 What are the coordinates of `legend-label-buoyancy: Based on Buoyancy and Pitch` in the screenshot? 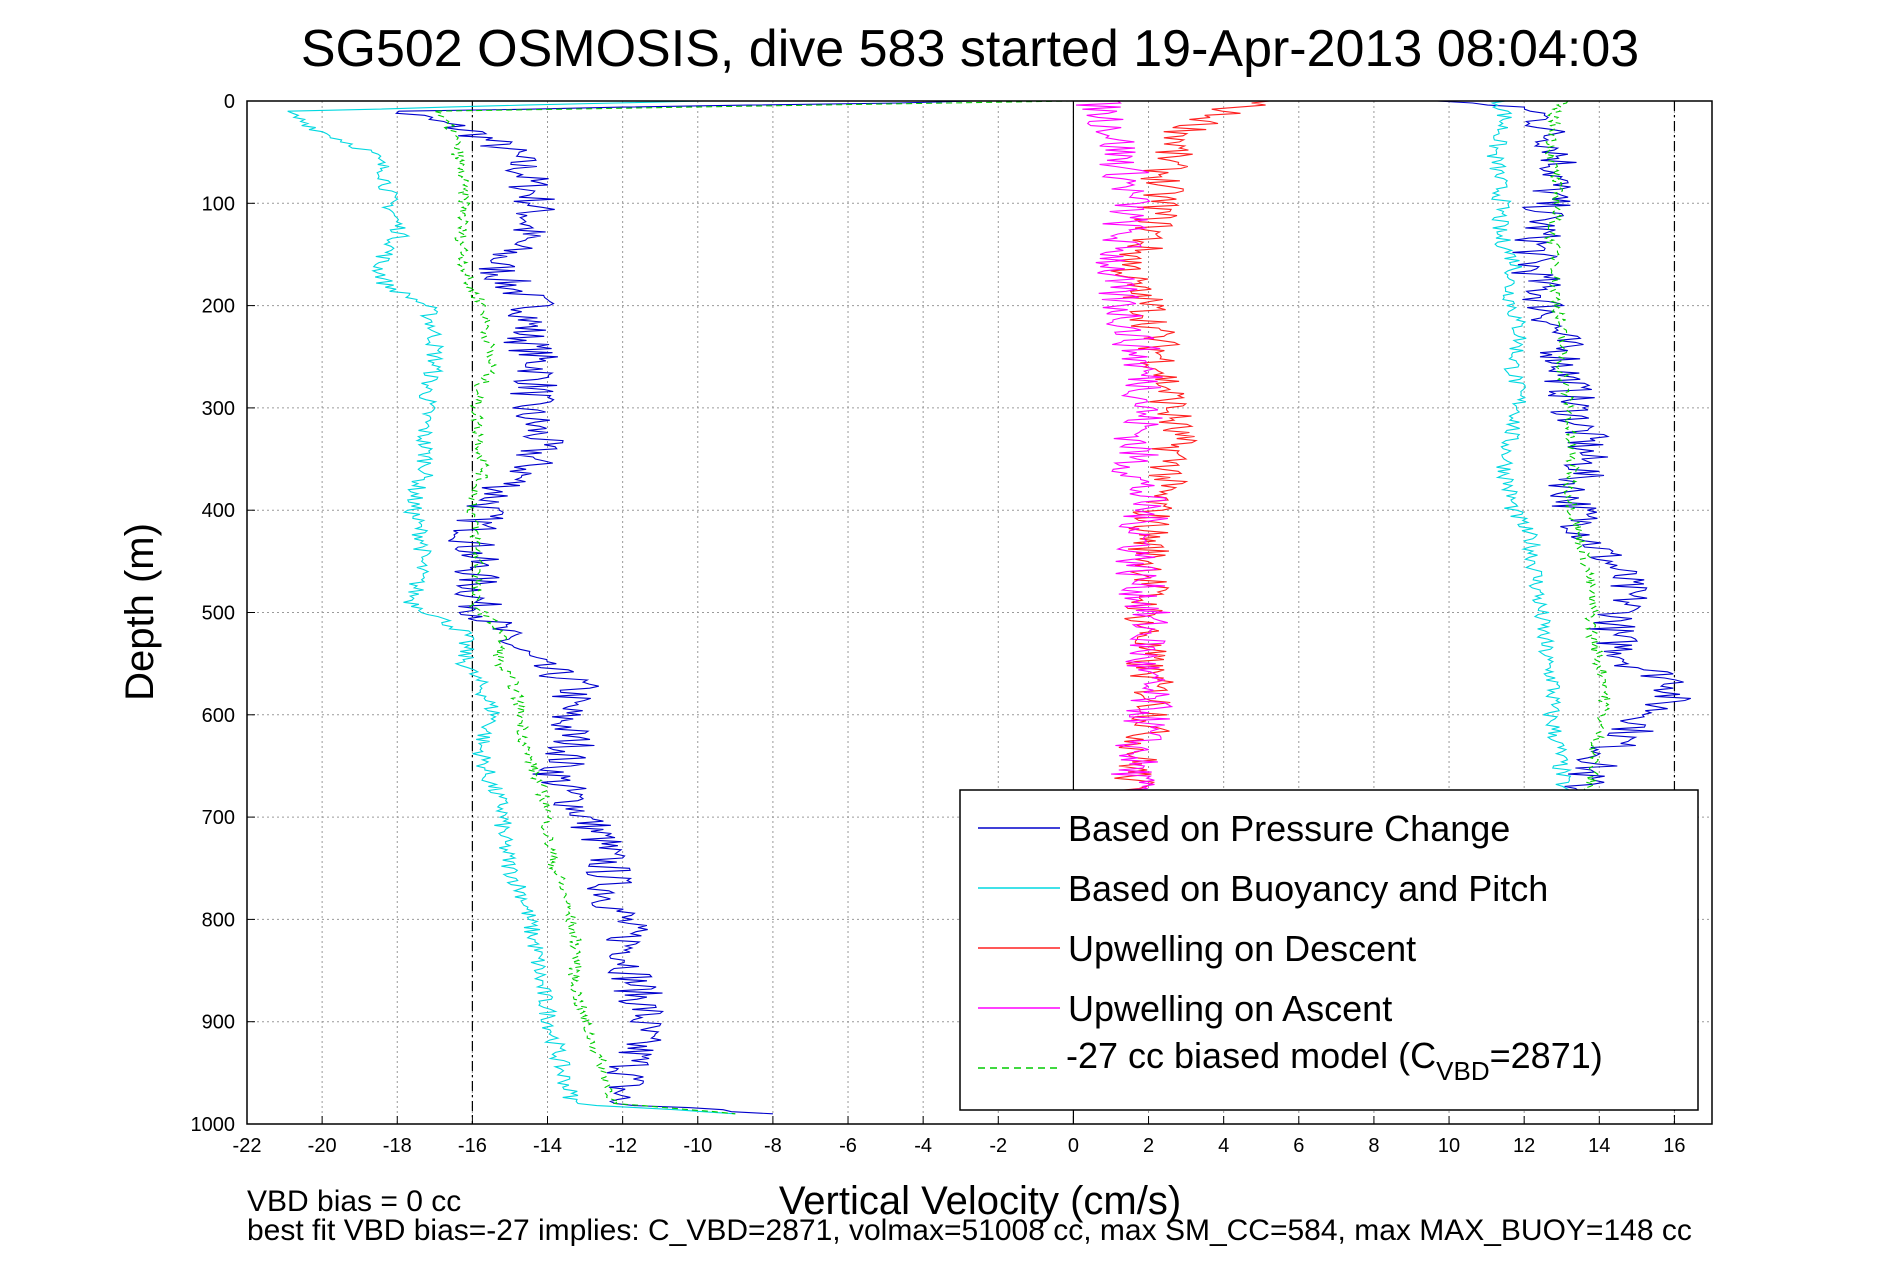 It's located at (1308, 888).